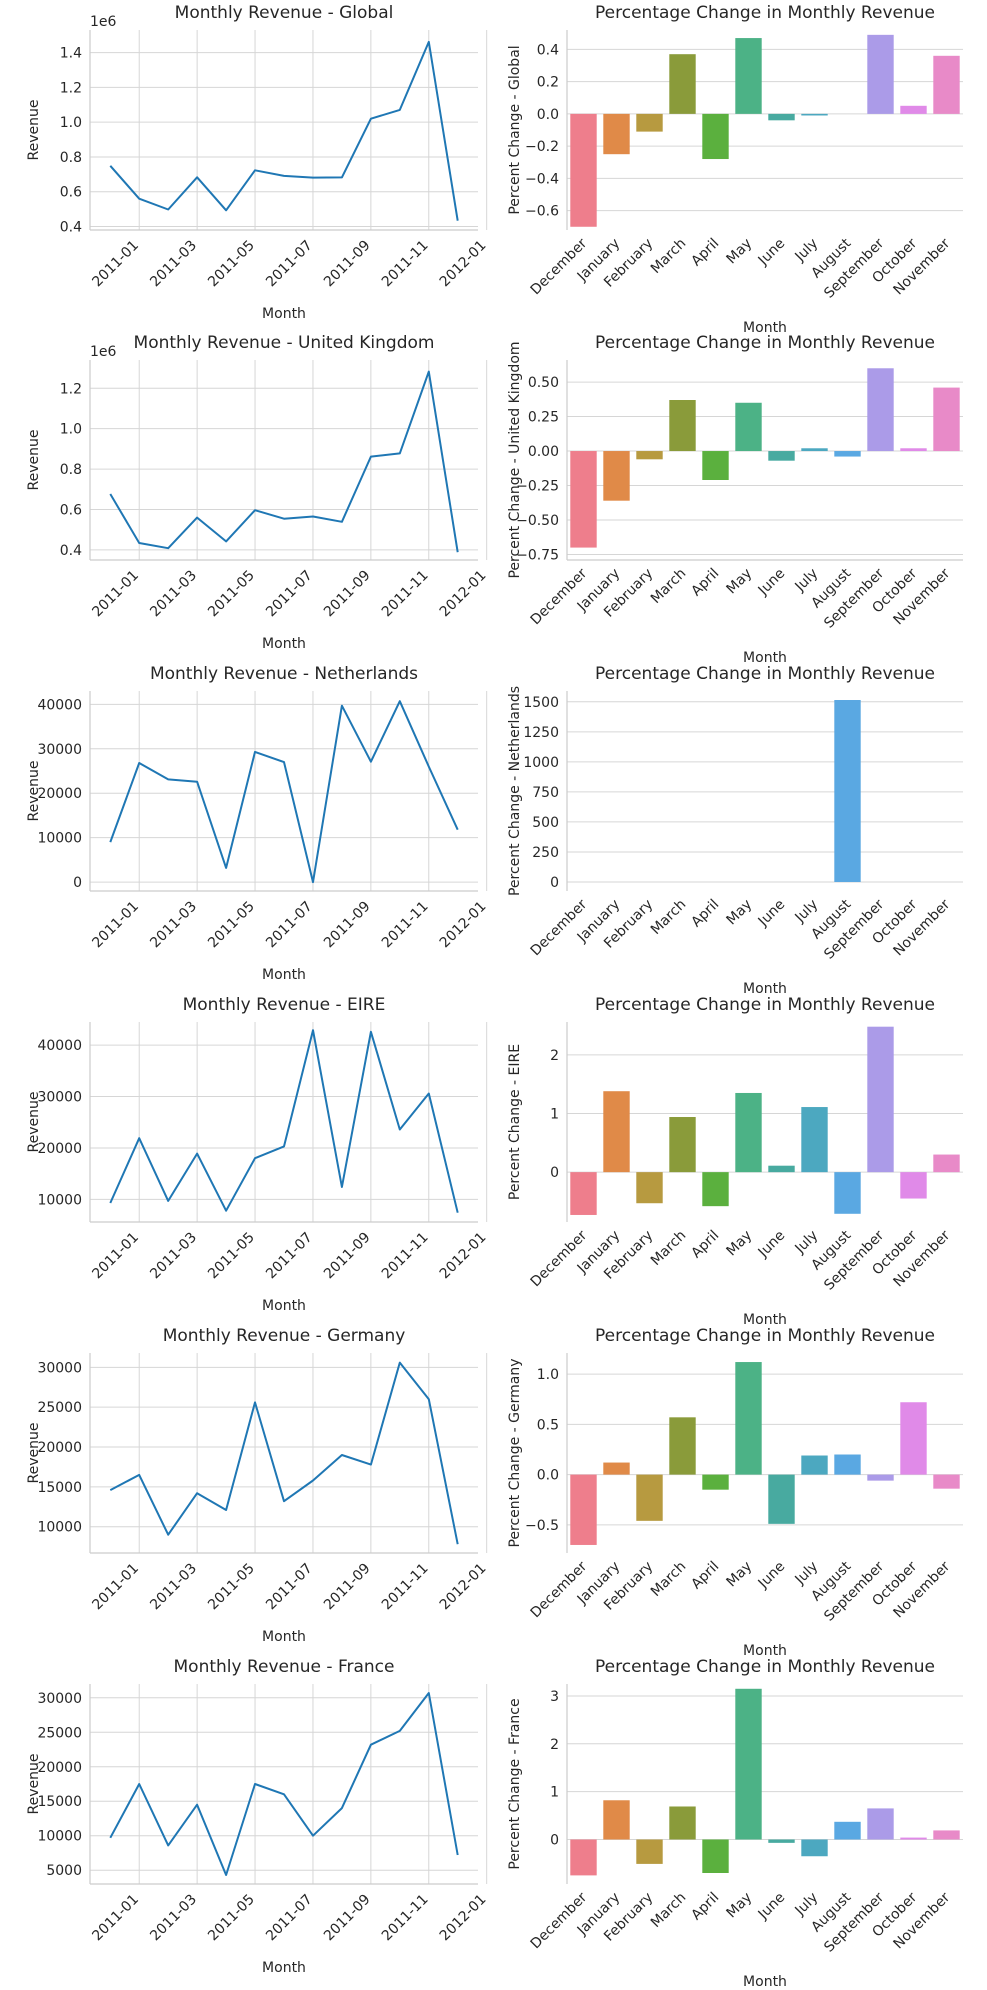 This screenshot has width=987, height=1990. I want to click on chart-title: Monthly Revenue - Netherlands, so click(284, 674).